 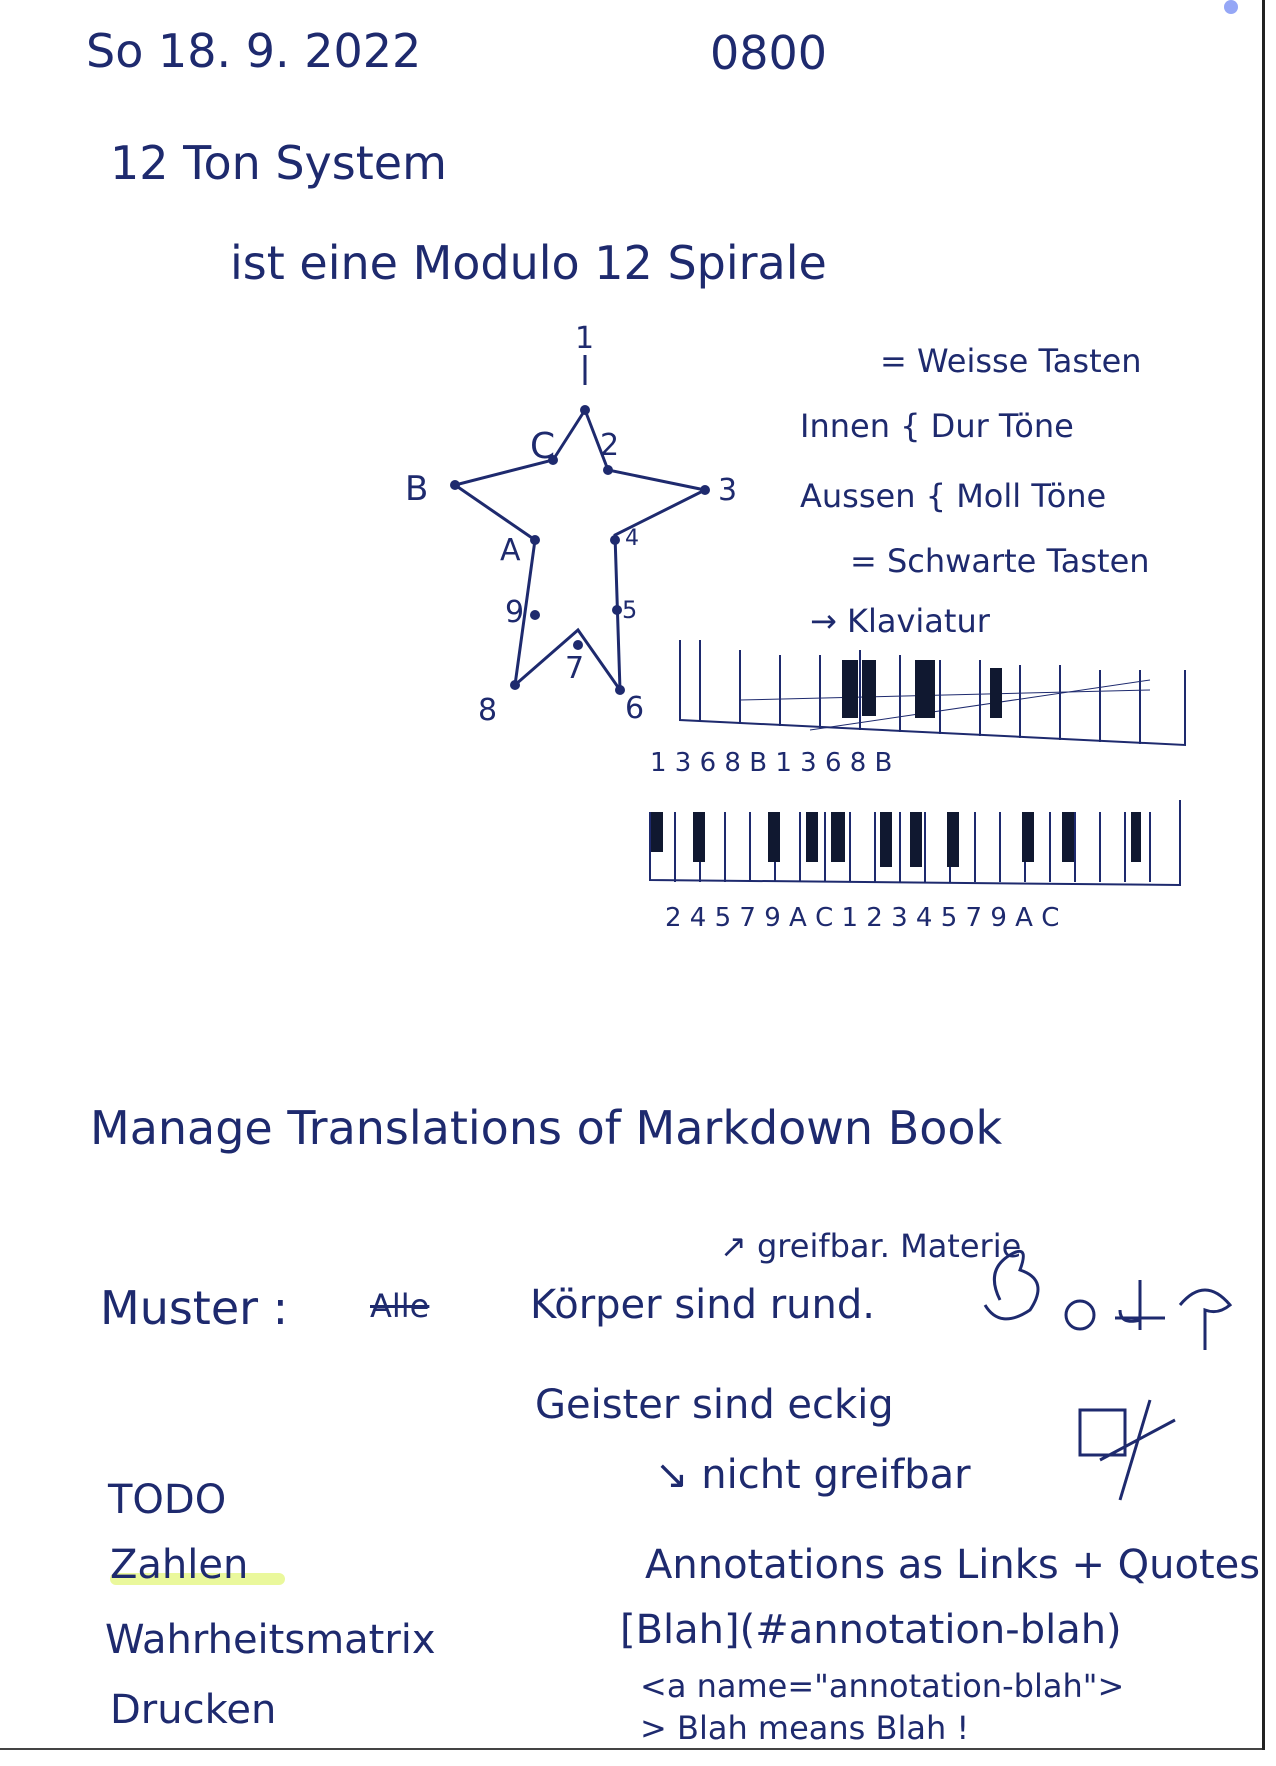 I want to click on page-bottom-edge, so click(x=631, y=1749).